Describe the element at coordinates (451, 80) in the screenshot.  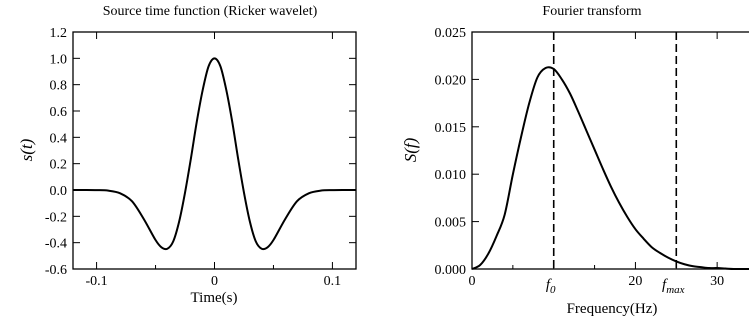
I see `y-tick-label: 0.020` at that location.